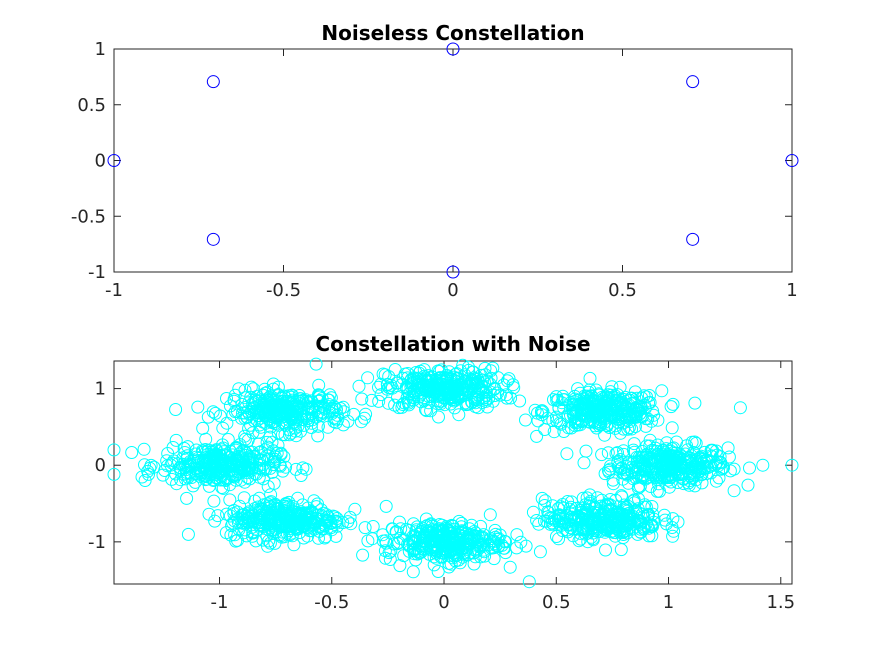  Describe the element at coordinates (780, 602) in the screenshot. I see `x-tick-label: 1.5` at that location.